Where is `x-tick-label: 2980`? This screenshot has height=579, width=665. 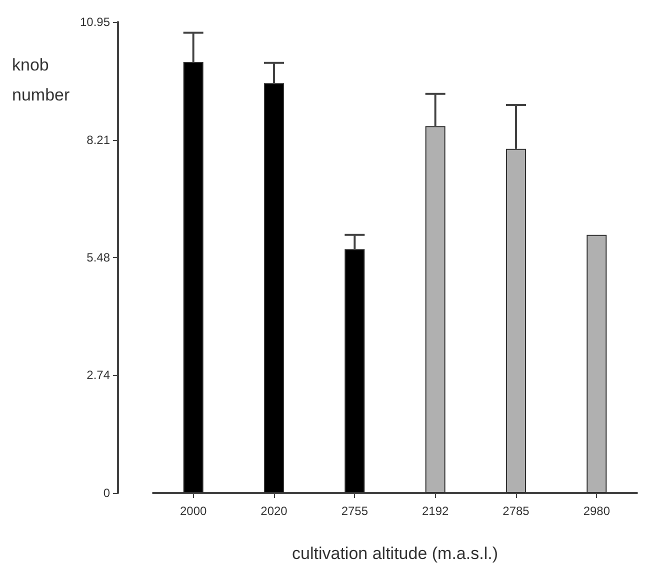
x-tick-label: 2980 is located at coordinates (596, 511).